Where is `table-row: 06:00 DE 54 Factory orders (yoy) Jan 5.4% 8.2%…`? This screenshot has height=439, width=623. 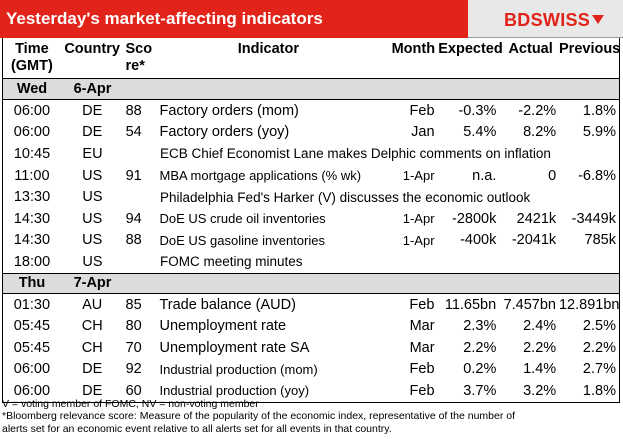 table-row: 06:00 DE 54 Factory orders (yoy) Jan 5.4% 8.2%… is located at coordinates (311, 133).